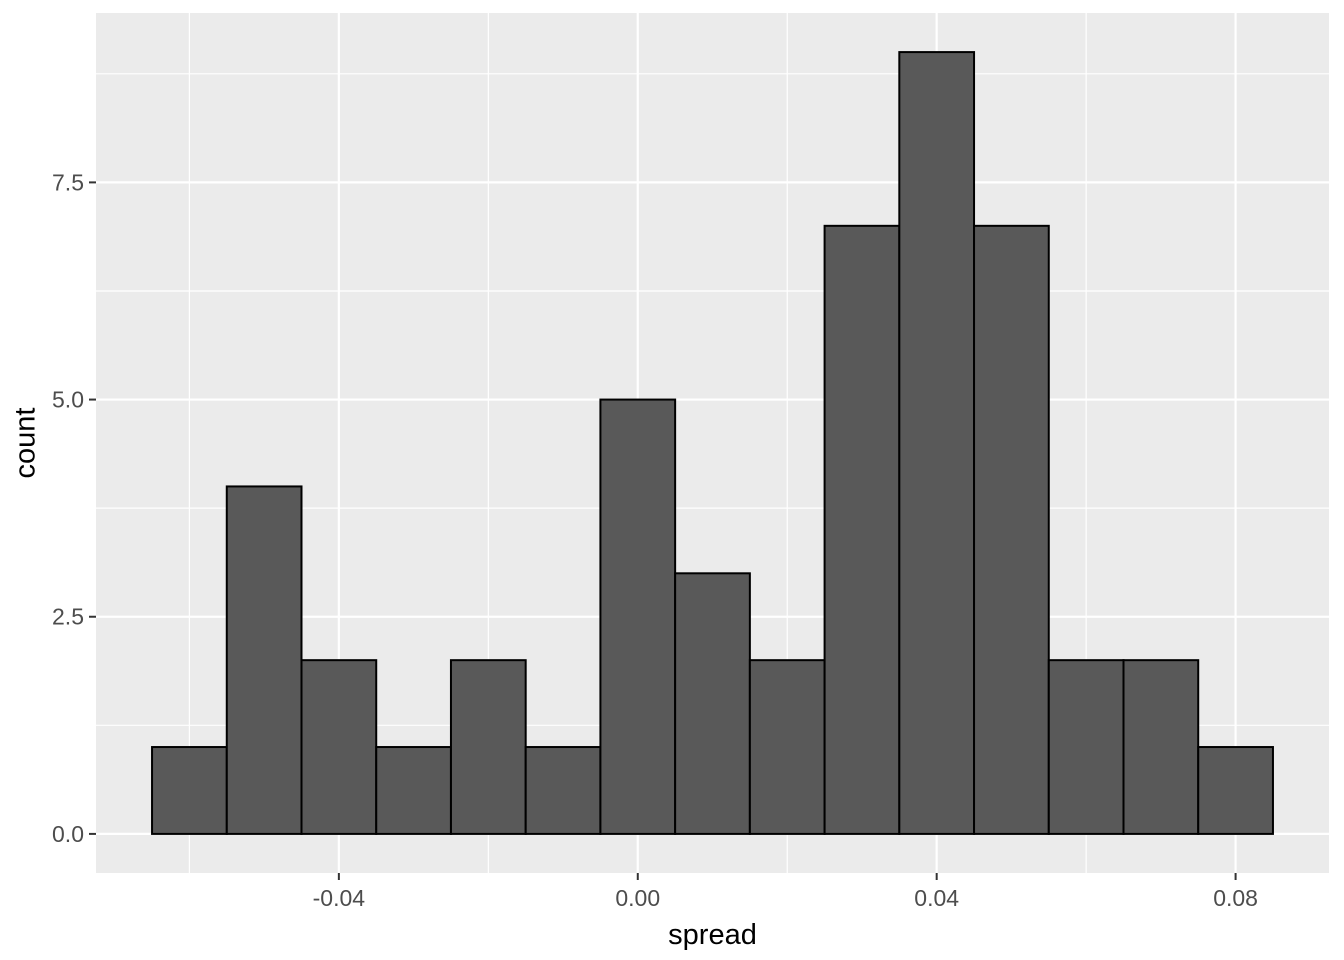 Image resolution: width=1344 pixels, height=960 pixels. I want to click on y-tick-label: 7.5, so click(68, 182).